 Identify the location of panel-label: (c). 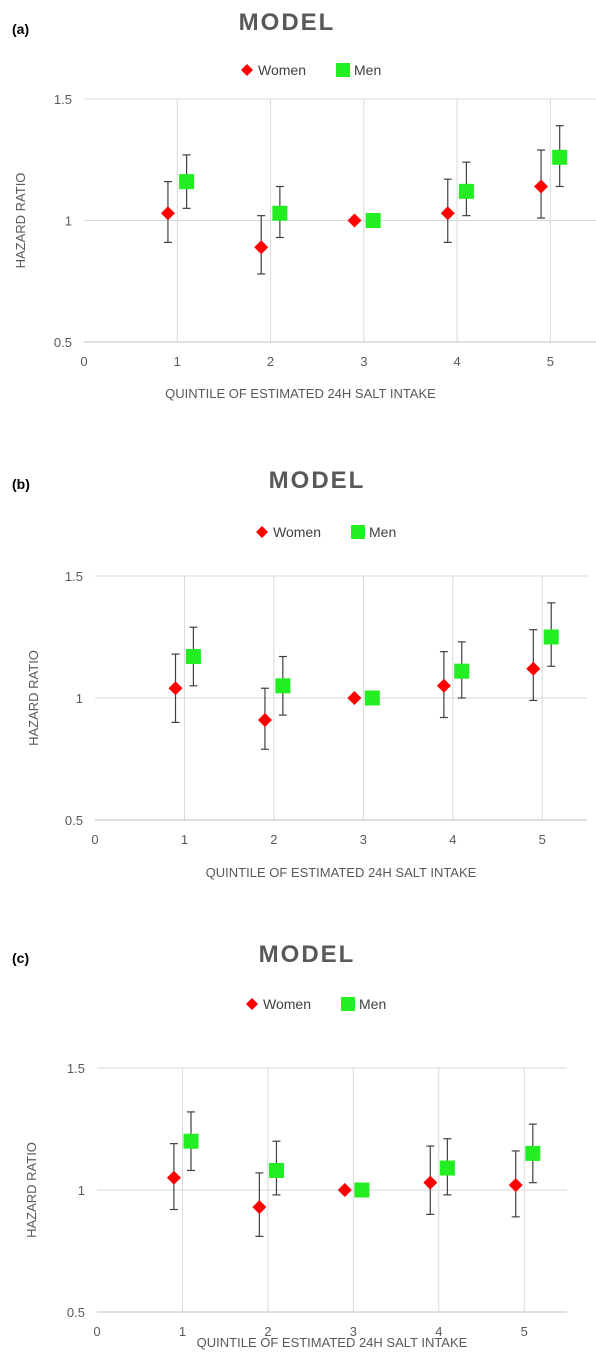
(20, 958).